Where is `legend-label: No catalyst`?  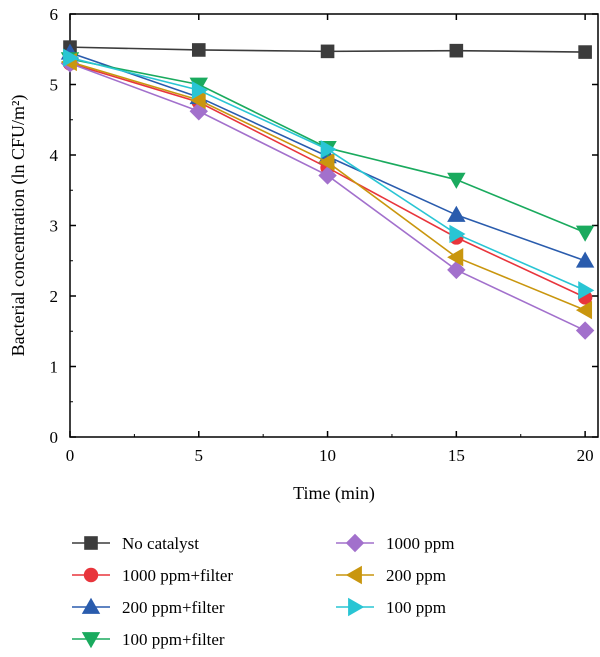
legend-label: No catalyst is located at coordinates (160, 543).